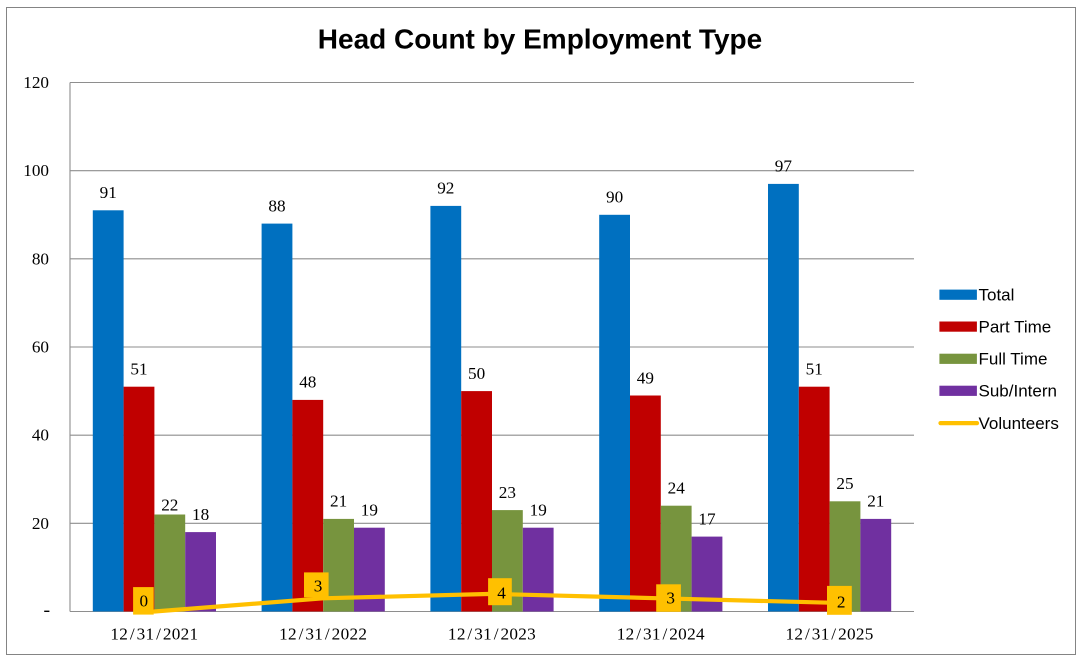 This screenshot has height=662, width=1085. I want to click on svg-text: 12/31/2023, so click(492, 634).